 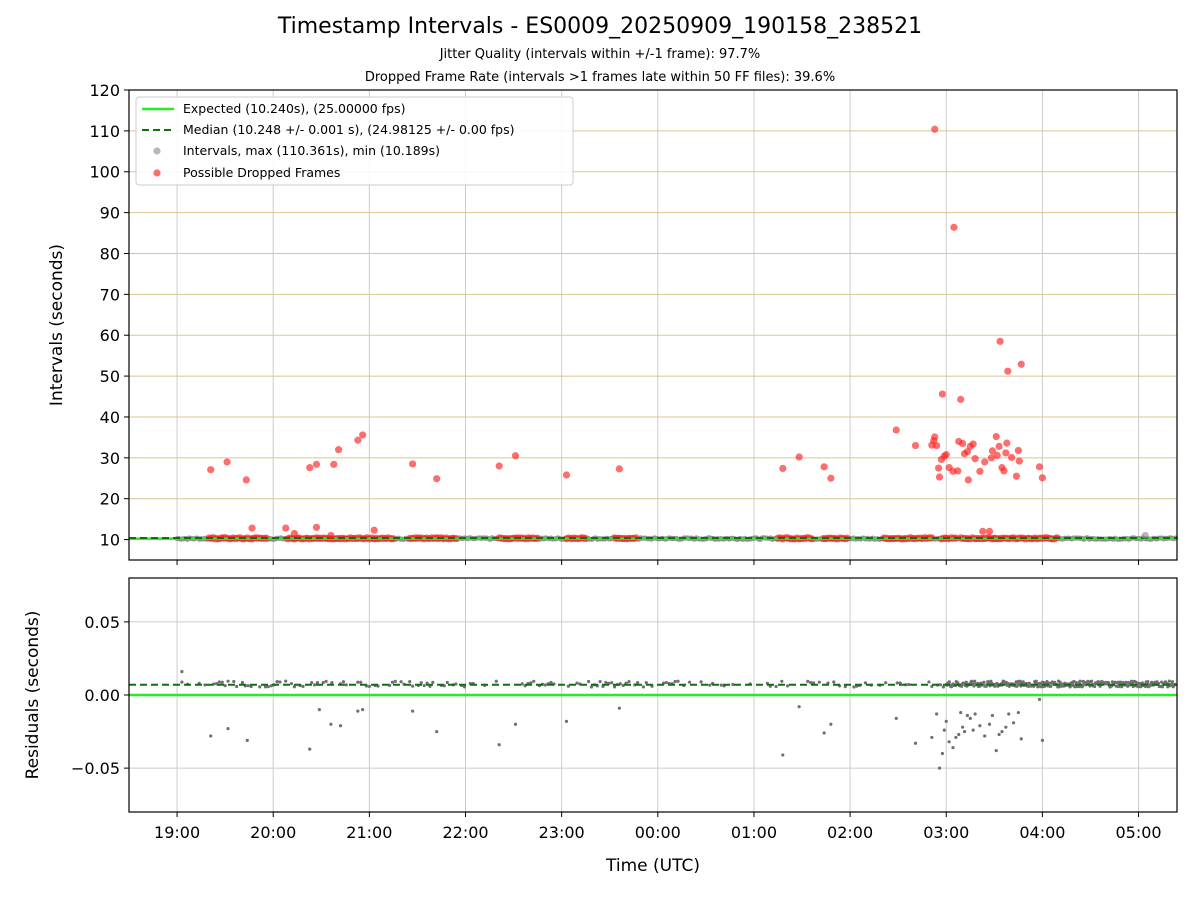 What do you see at coordinates (354, 141) in the screenshot?
I see `legend-box` at bounding box center [354, 141].